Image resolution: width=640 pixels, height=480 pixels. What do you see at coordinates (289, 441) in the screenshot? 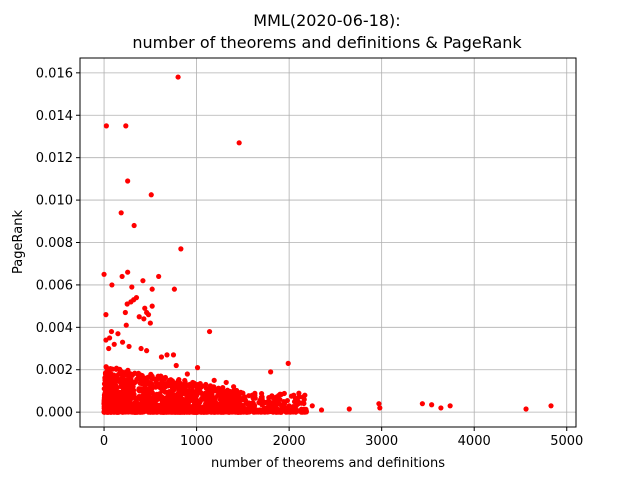
I see `x-tick-label: 2000` at bounding box center [289, 441].